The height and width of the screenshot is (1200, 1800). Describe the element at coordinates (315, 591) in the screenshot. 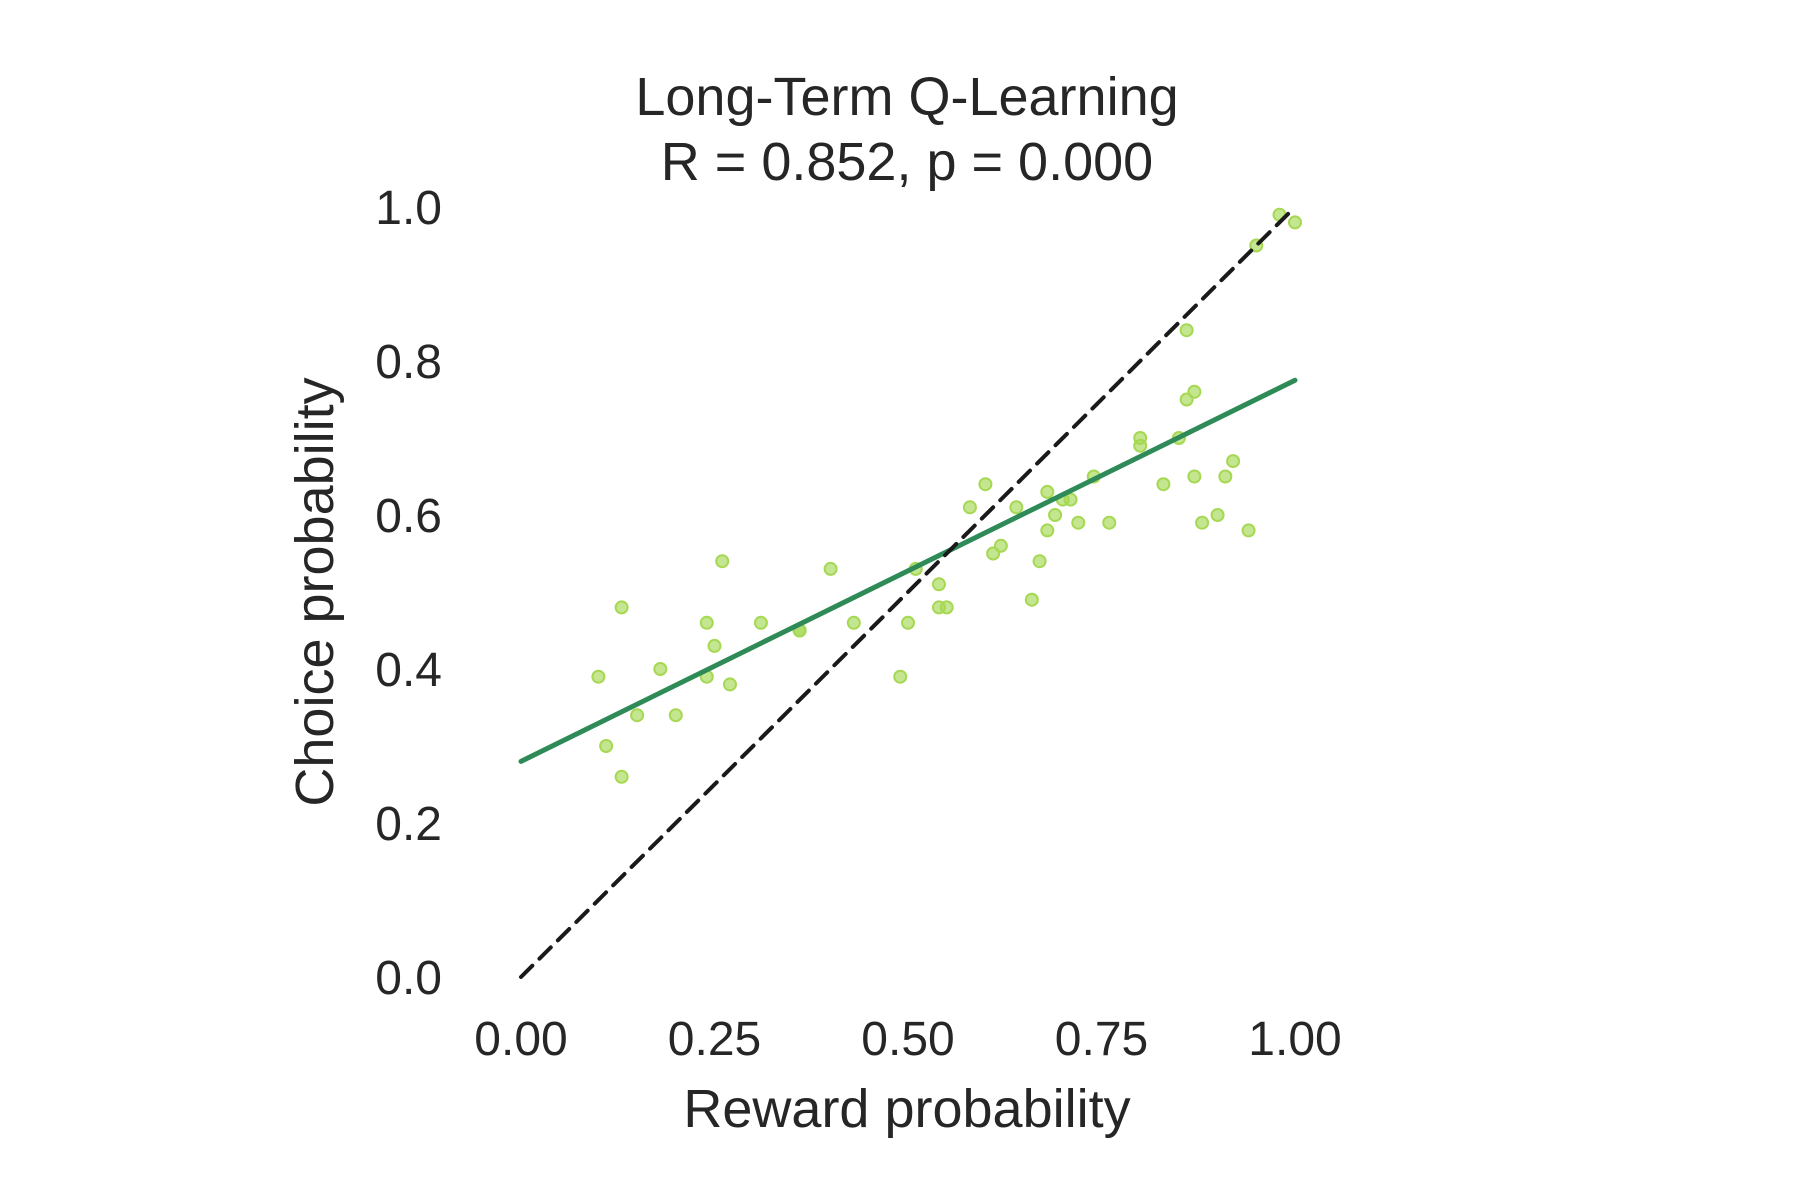

I see `y-axis-label: Choice probability` at that location.